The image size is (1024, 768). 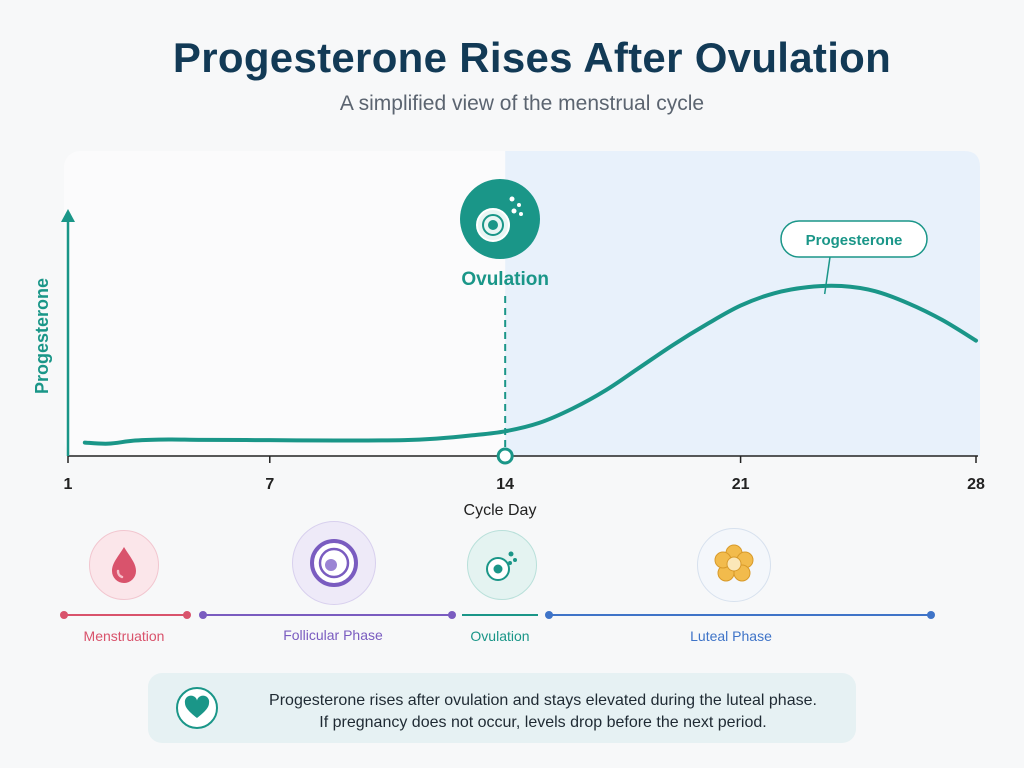 I want to click on follicle-icon, so click(x=334, y=563).